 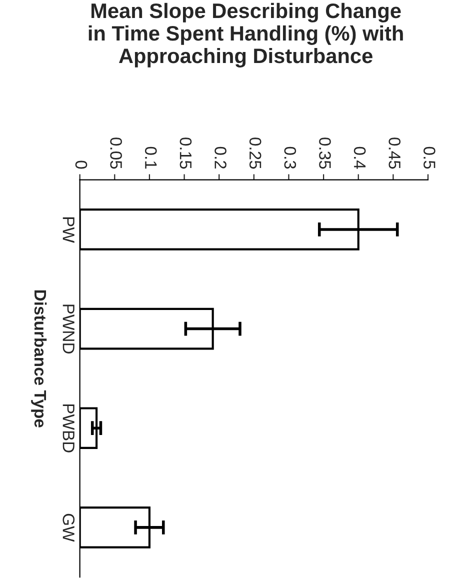 I want to click on y-tick-label: GW, so click(x=68, y=528).